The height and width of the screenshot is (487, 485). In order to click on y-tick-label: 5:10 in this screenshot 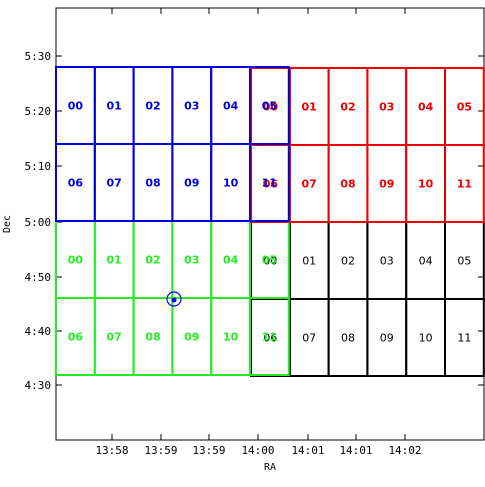, I will do `click(38, 166)`.